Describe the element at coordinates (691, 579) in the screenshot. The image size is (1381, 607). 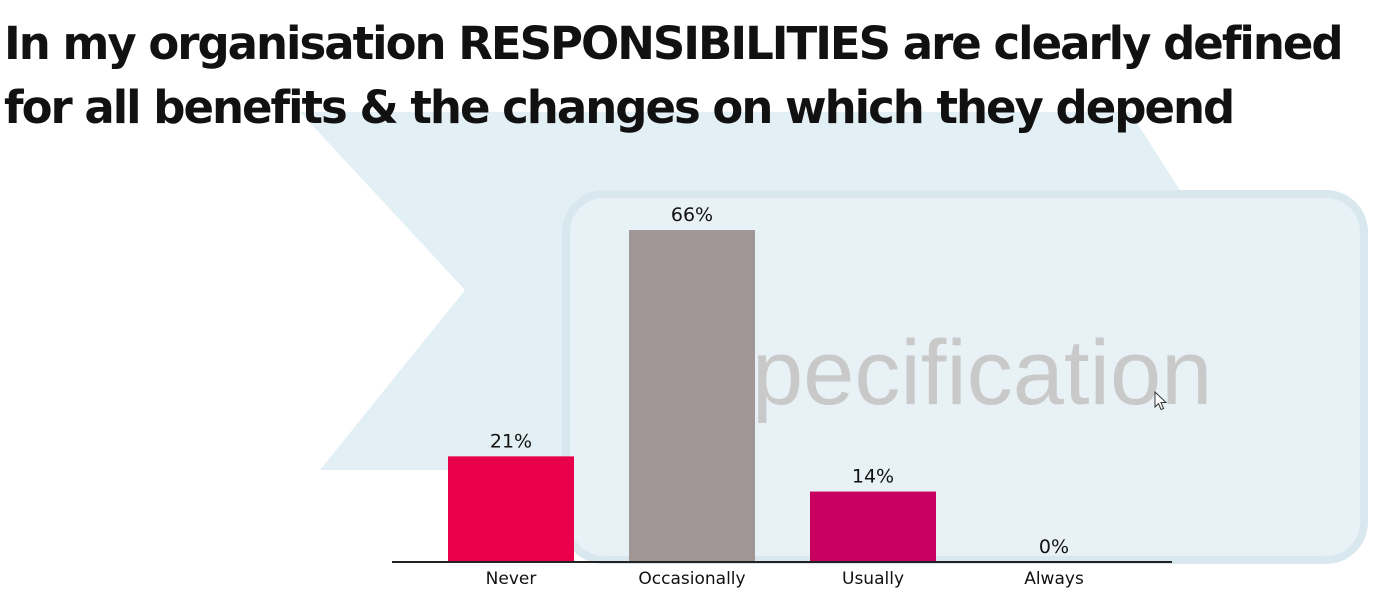
I see `category-label-occasionally: Occasionally` at that location.